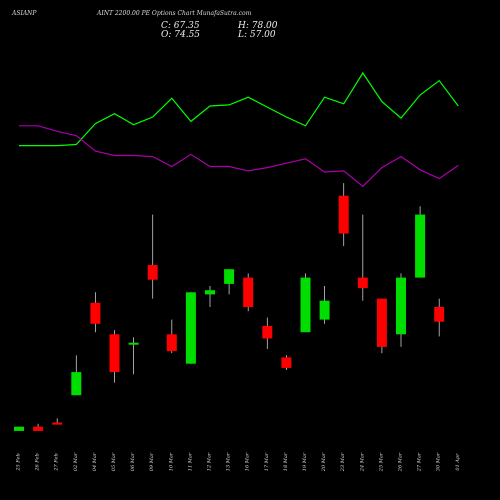 The width and height of the screenshot is (500, 500). What do you see at coordinates (152, 461) in the screenshot?
I see `x-tick-label: 09 Mar` at bounding box center [152, 461].